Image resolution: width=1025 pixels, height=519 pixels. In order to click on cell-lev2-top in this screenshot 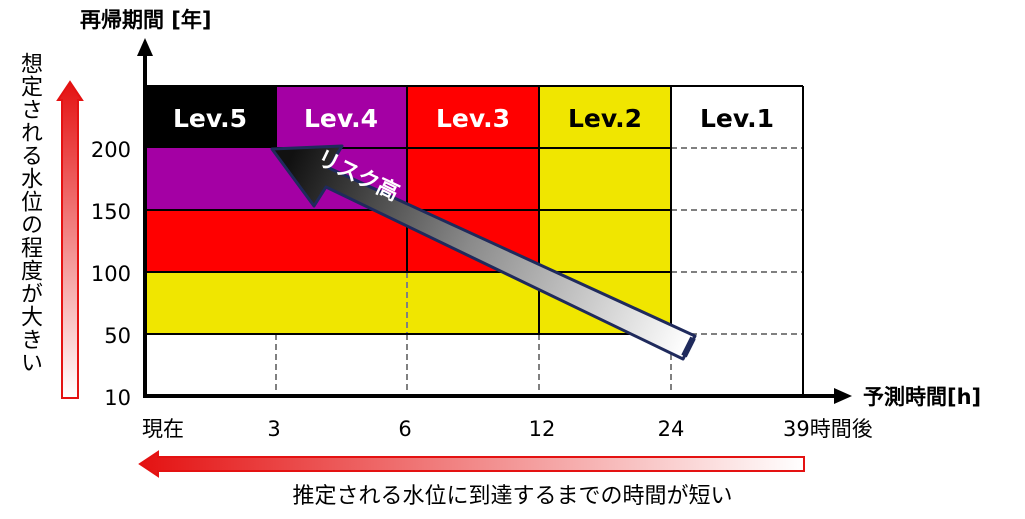, I will do `click(605, 117)`.